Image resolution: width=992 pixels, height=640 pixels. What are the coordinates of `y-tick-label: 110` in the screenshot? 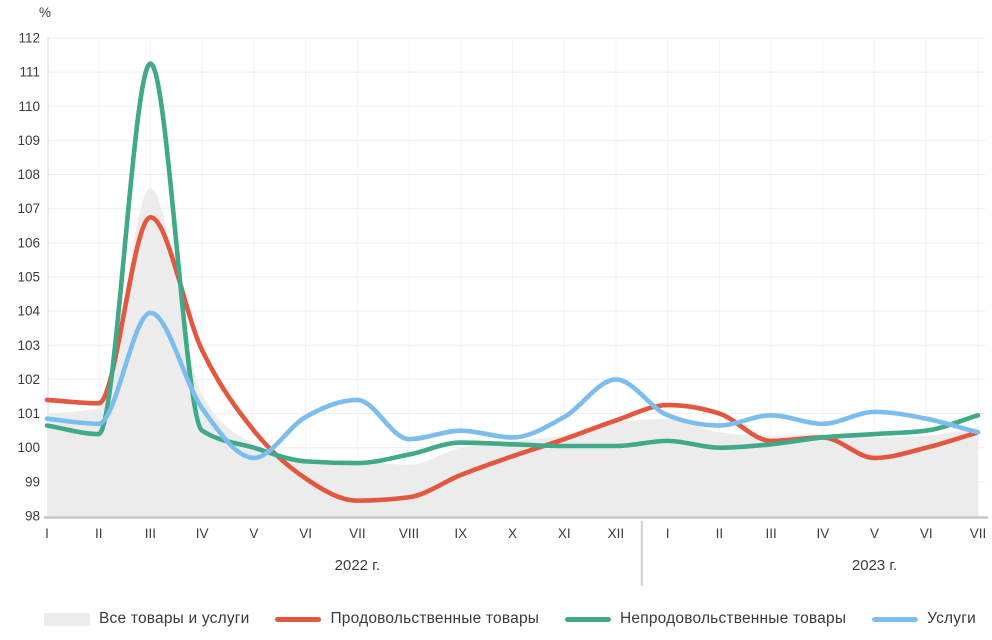 It's located at (29, 106).